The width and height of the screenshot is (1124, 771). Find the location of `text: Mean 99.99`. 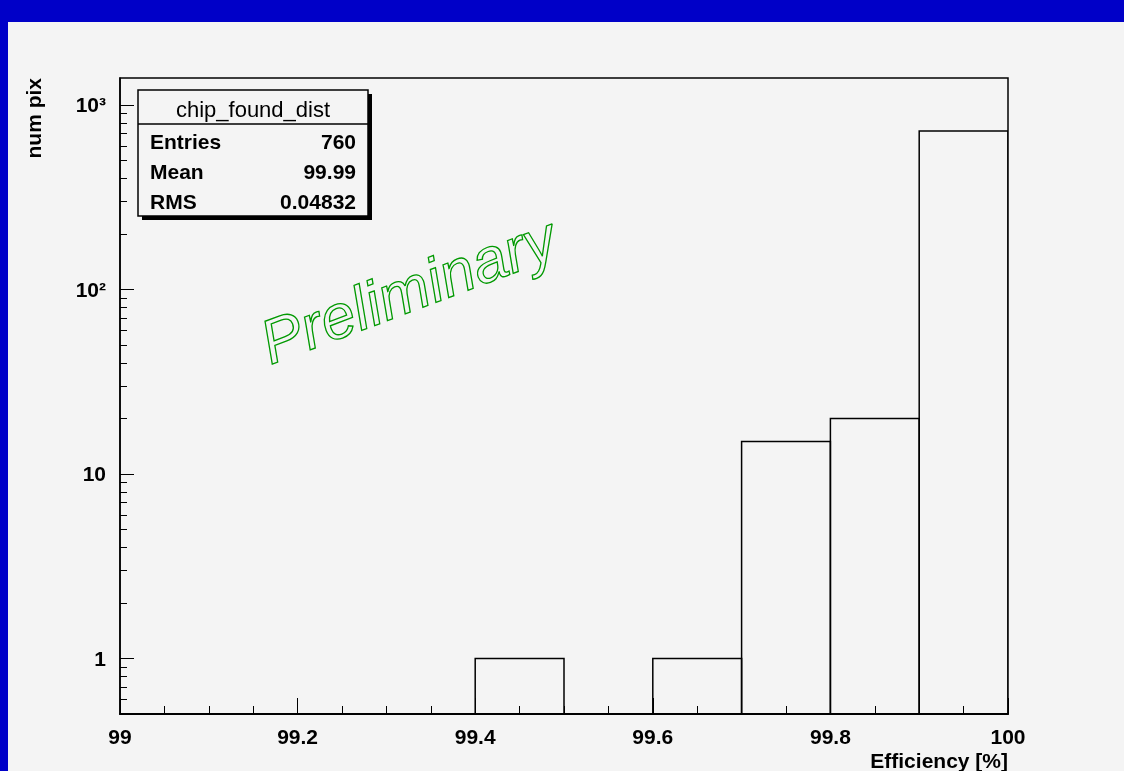

text: Mean 99.99 is located at coordinates (253, 171).